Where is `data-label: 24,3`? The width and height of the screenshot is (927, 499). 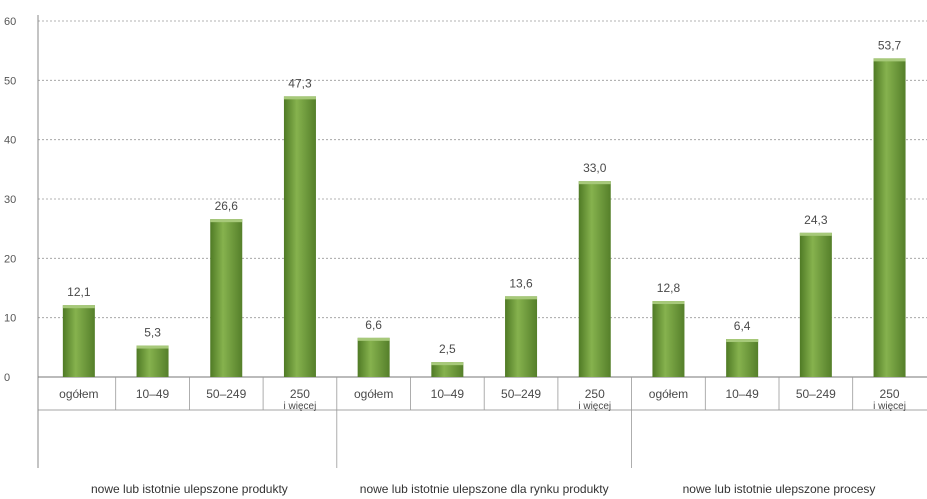
data-label: 24,3 is located at coordinates (816, 220).